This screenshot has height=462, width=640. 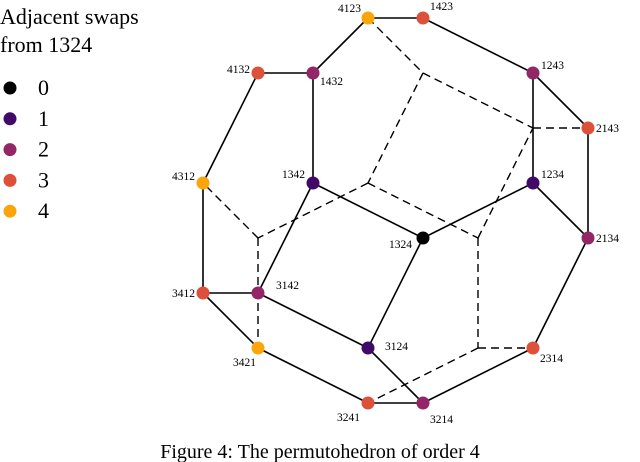 I want to click on node-label: 1423, so click(x=441, y=7).